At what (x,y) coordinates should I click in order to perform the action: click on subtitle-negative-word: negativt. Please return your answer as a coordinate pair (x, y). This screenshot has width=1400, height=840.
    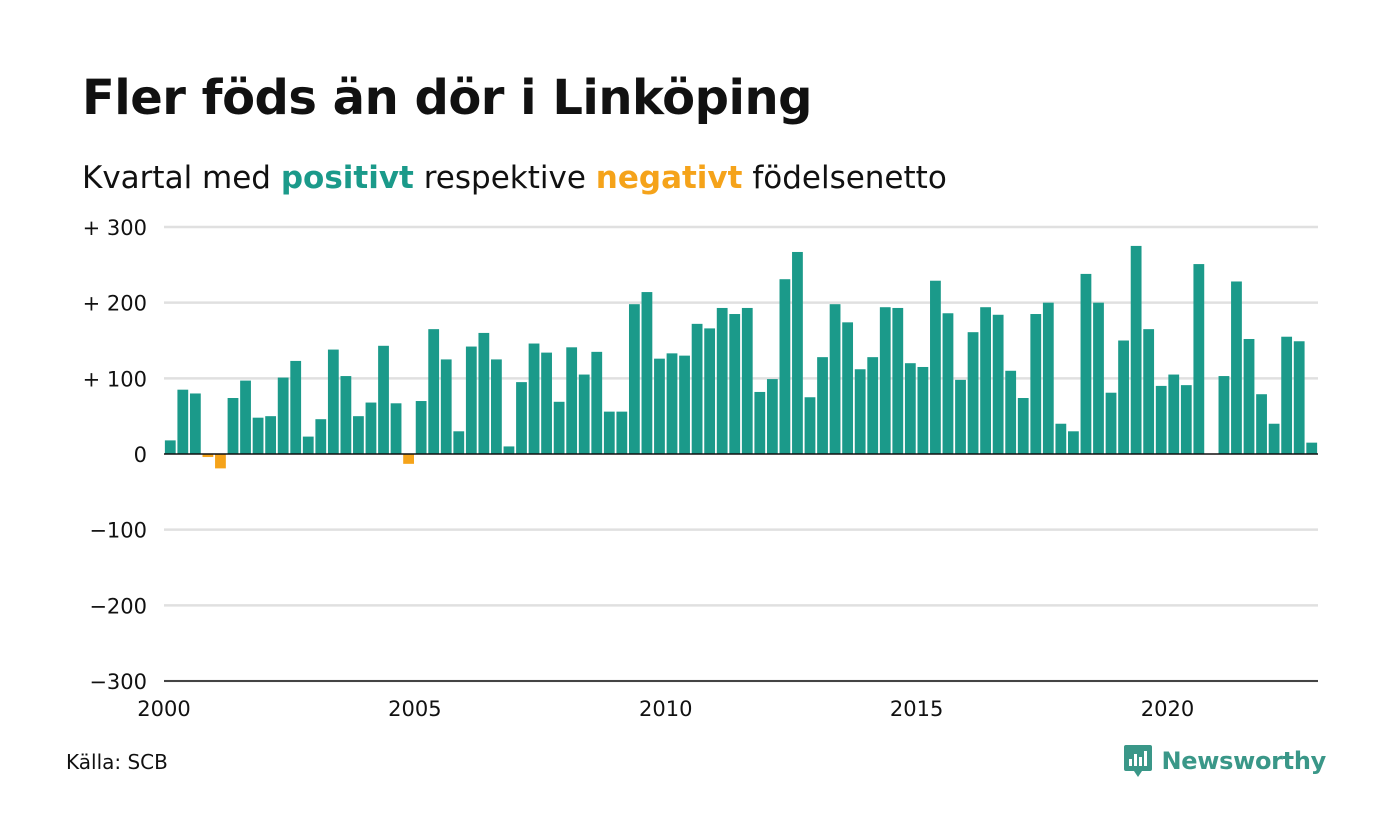
    Looking at the image, I should click on (669, 178).